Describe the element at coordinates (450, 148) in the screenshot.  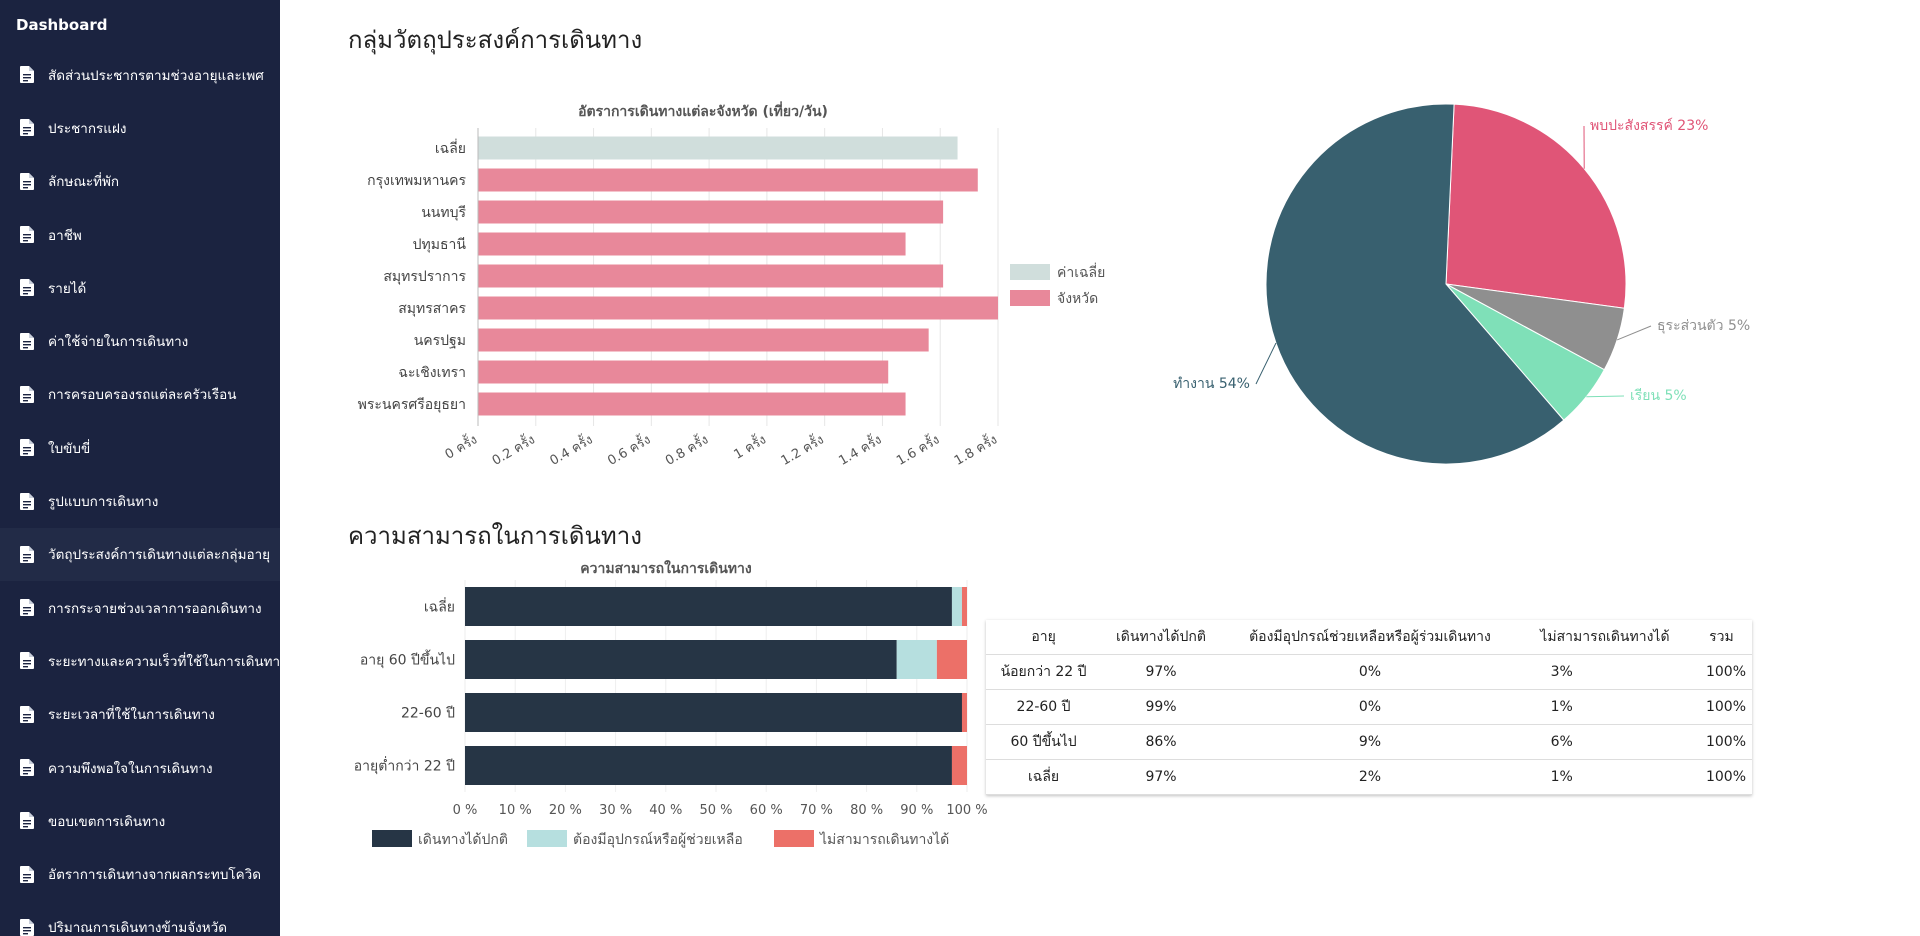
I see `y-tick-label: เฉลี่ย` at that location.